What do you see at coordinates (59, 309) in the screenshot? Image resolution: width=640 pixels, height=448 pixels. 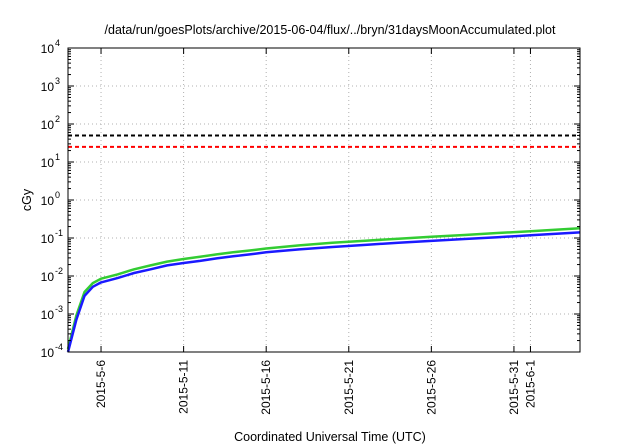 I see `y-tick-label-exponent: -3` at bounding box center [59, 309].